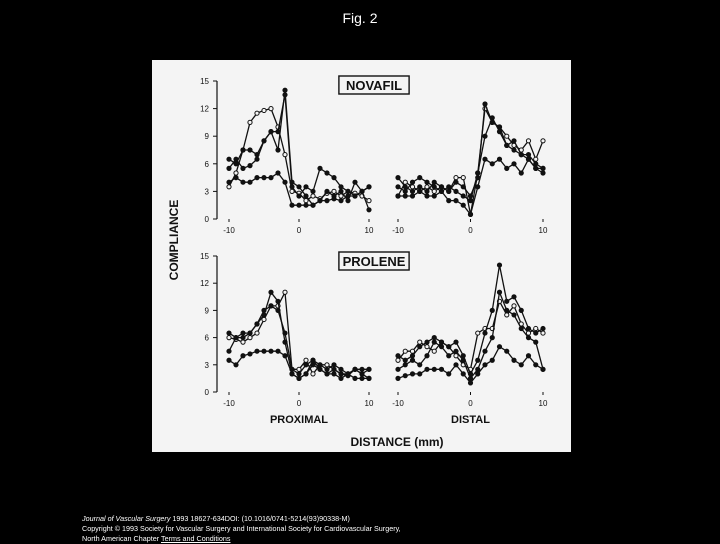 The image size is (720, 544). I want to click on y-tick-label: 0, so click(207, 219).